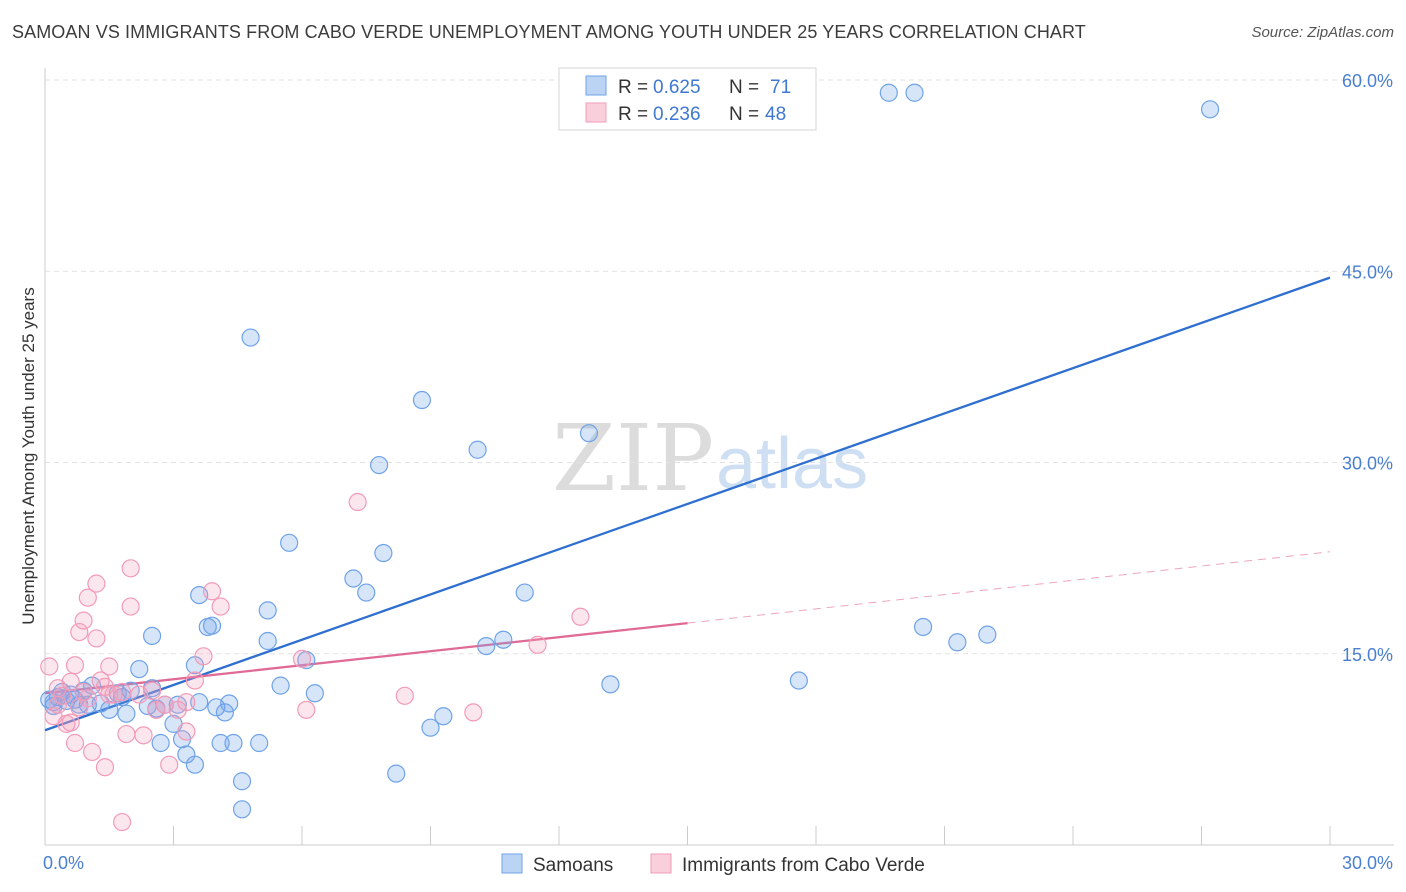 The image size is (1406, 892). Describe the element at coordinates (677, 87) in the screenshot. I see `legend-r-value-1: 0.625` at that location.